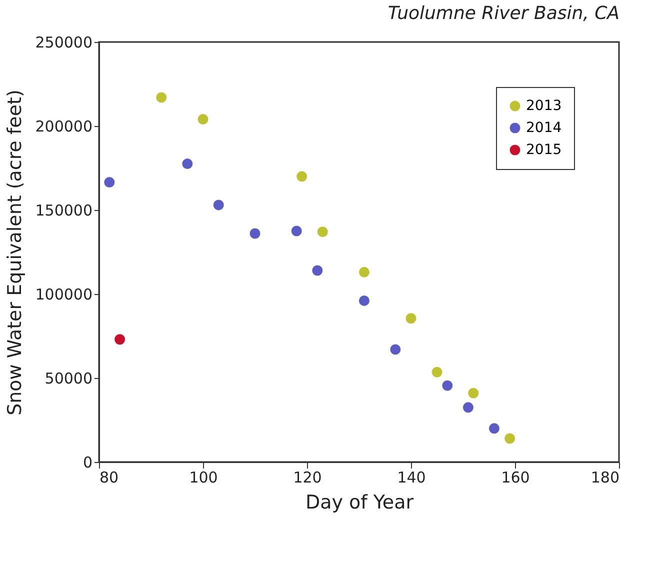  Describe the element at coordinates (504, 13) in the screenshot. I see `chart-title: Tuolumne River Basin, CA` at that location.